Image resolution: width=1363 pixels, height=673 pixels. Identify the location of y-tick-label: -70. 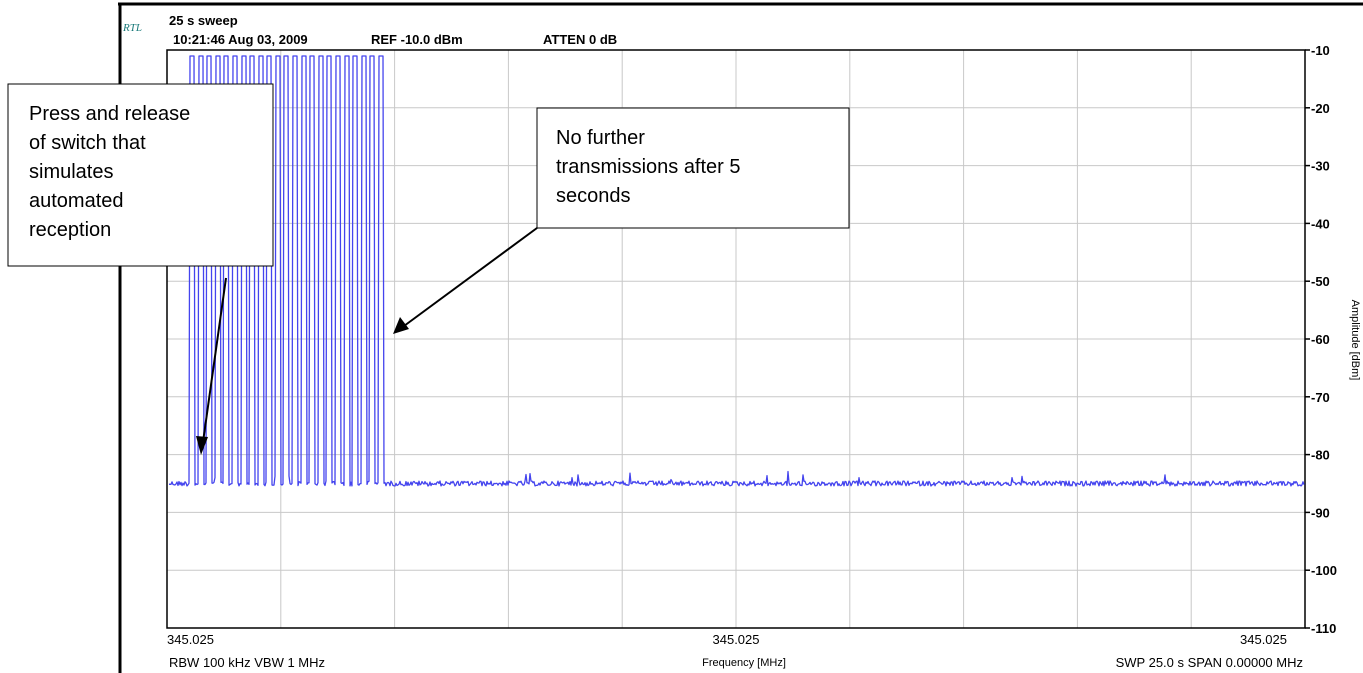
(1320, 397).